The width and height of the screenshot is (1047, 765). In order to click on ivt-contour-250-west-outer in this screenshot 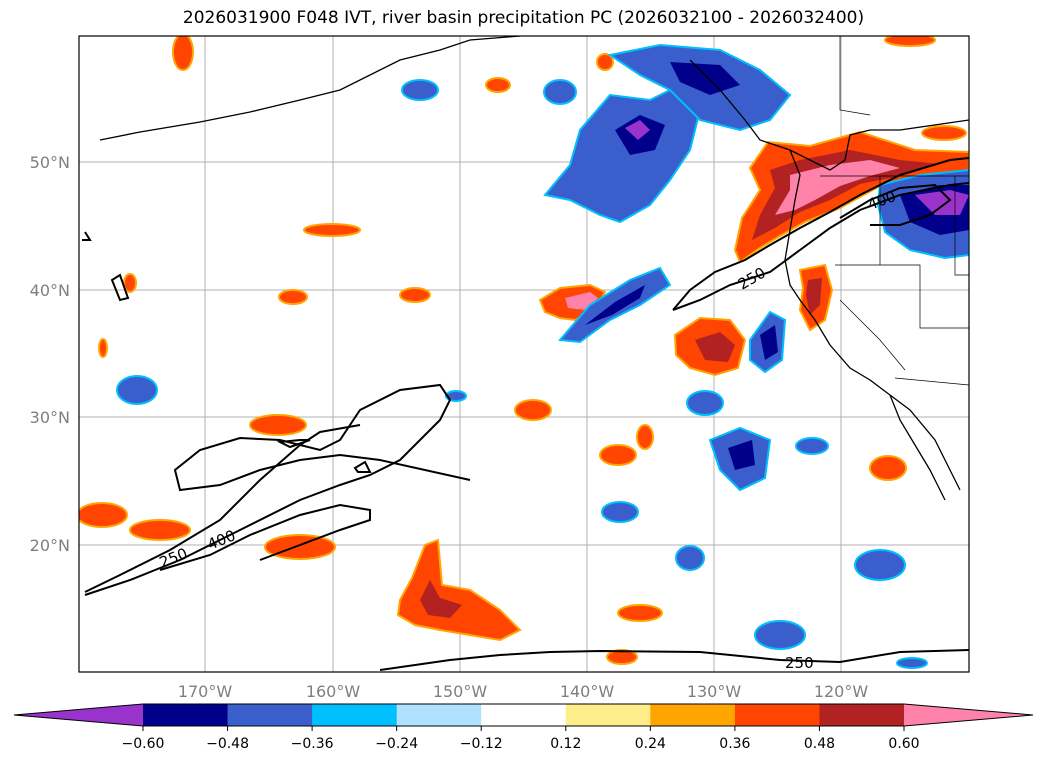, I will do `click(222, 508)`.